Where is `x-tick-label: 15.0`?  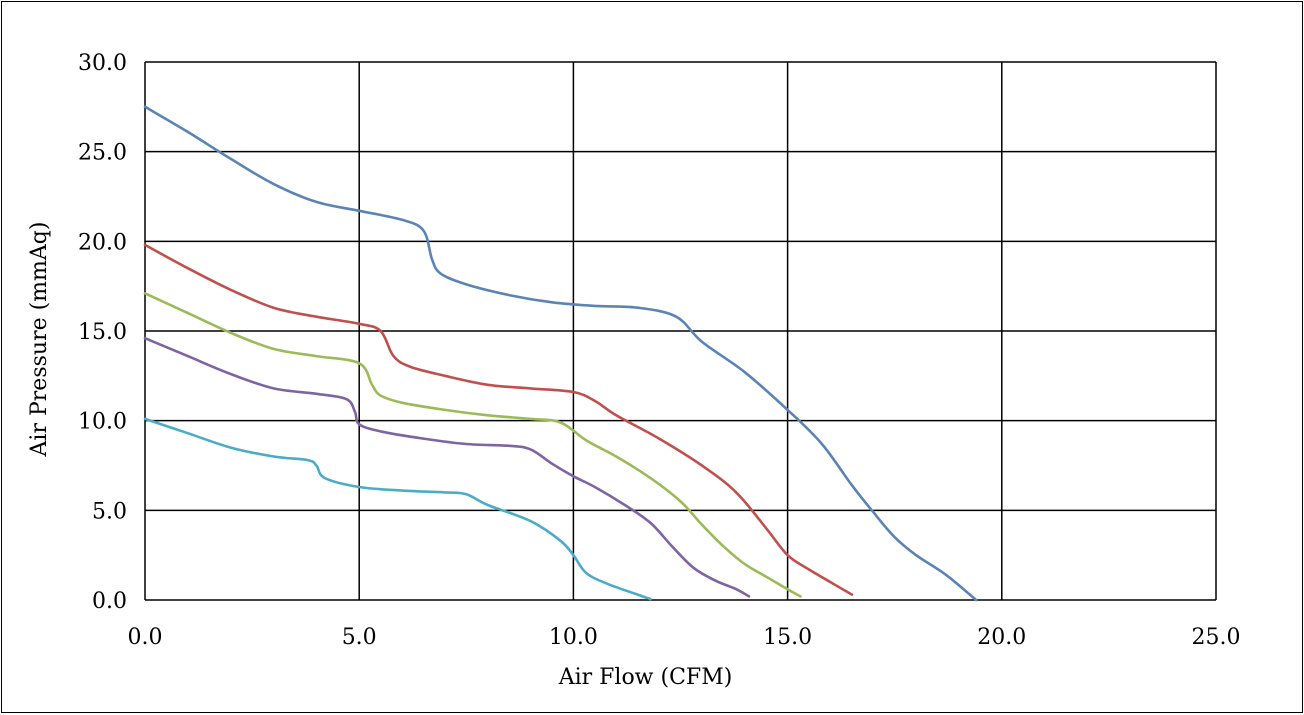
x-tick-label: 15.0 is located at coordinates (787, 637).